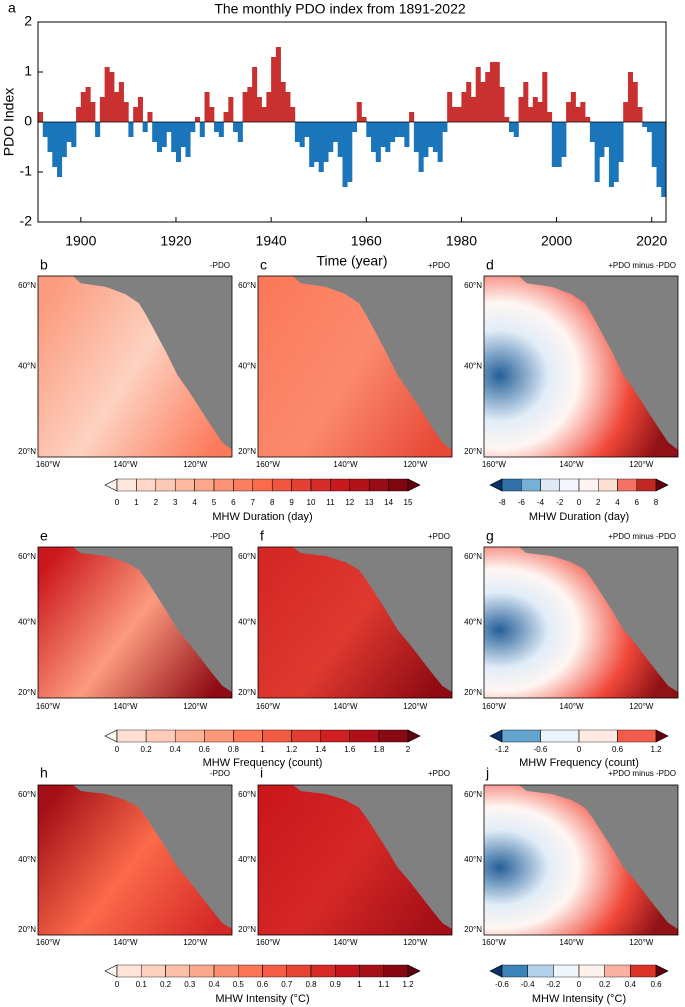  Describe the element at coordinates (560, 502) in the screenshot. I see `colorbar-tick-label: -2` at that location.